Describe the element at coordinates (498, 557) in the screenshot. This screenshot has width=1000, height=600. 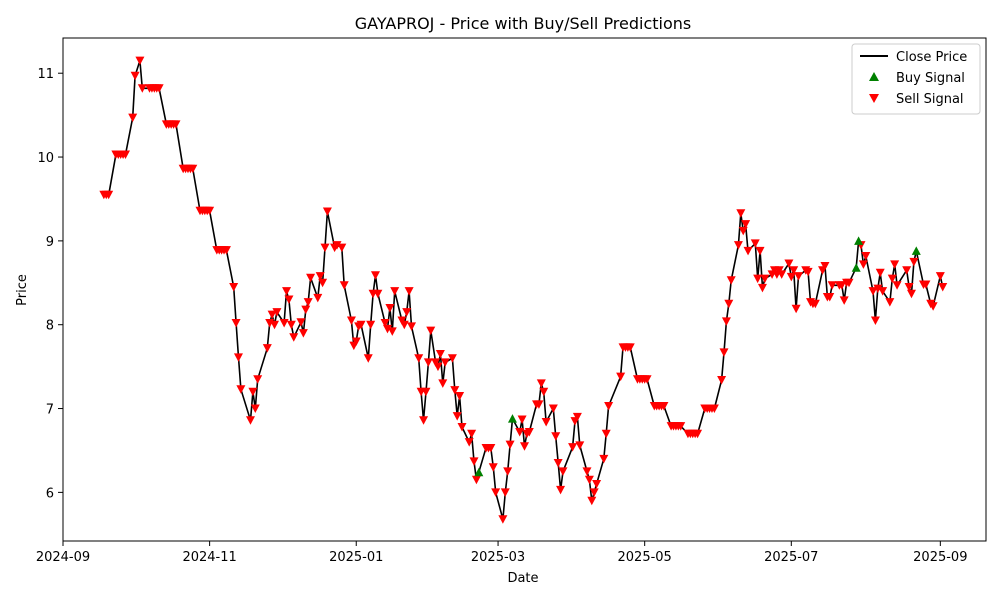
I see `x-tick-label: 2025-03` at that location.